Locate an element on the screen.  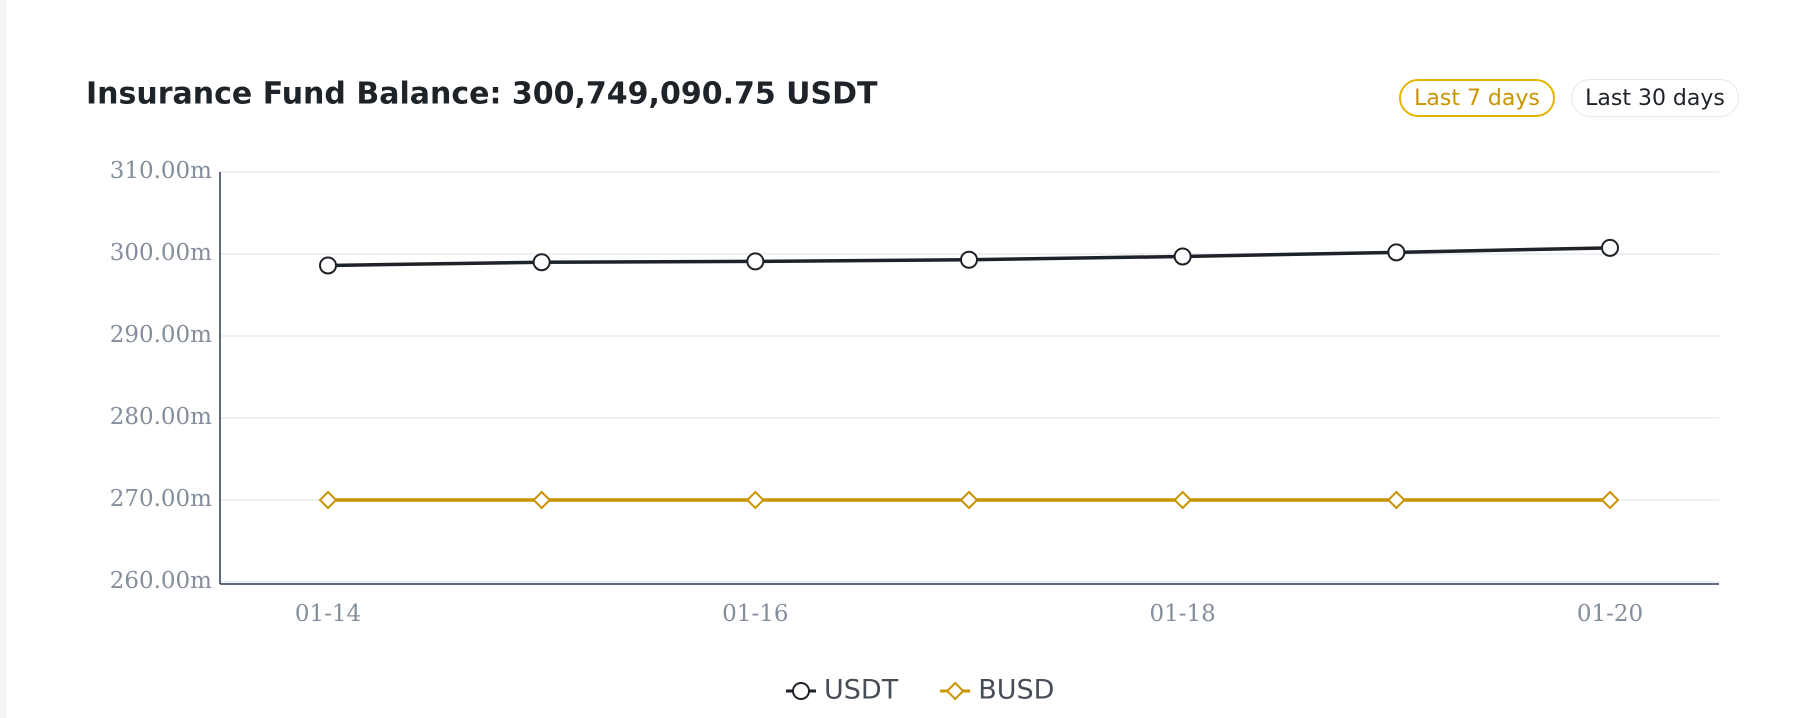
x-tick-label: 01-18 is located at coordinates (1183, 614).